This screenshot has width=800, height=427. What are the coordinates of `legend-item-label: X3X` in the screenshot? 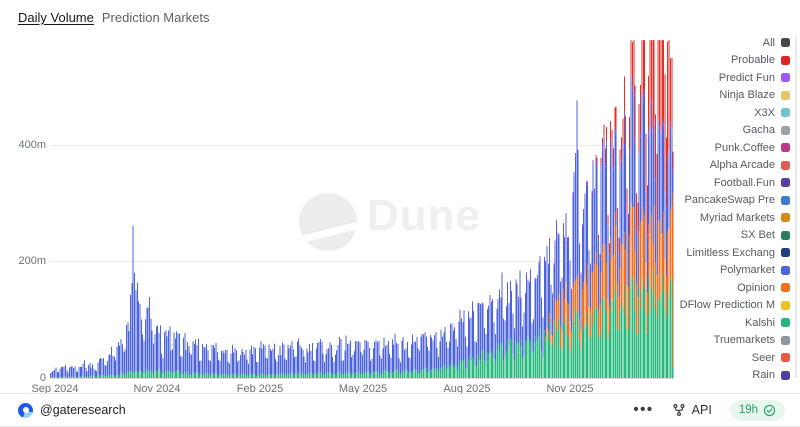 It's located at (764, 112).